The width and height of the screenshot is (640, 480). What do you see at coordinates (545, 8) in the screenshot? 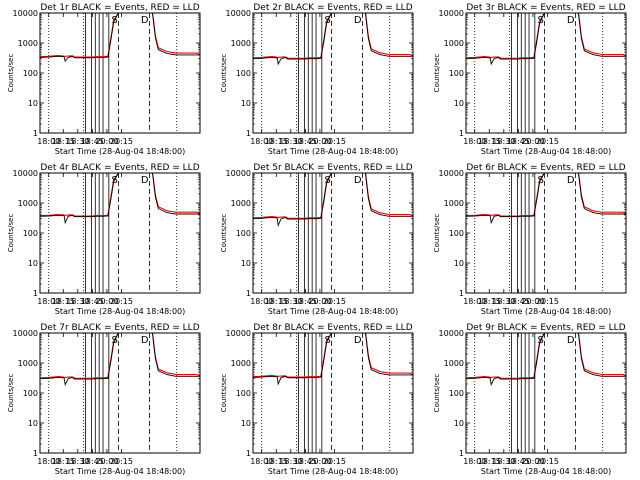
I see `panel-title: Det 3r BLACK = Events, RED = LLD` at bounding box center [545, 8].